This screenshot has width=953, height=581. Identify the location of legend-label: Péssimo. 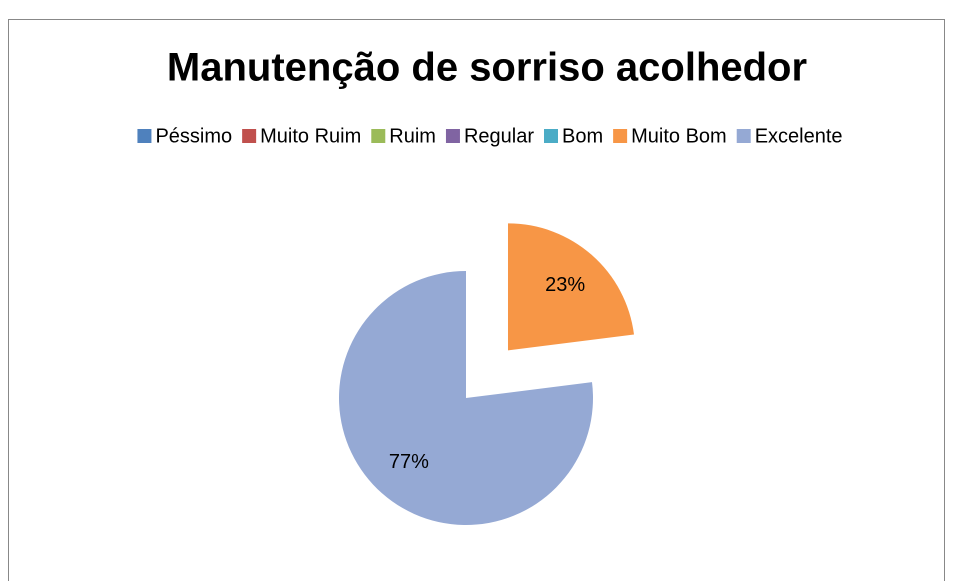
(193, 136).